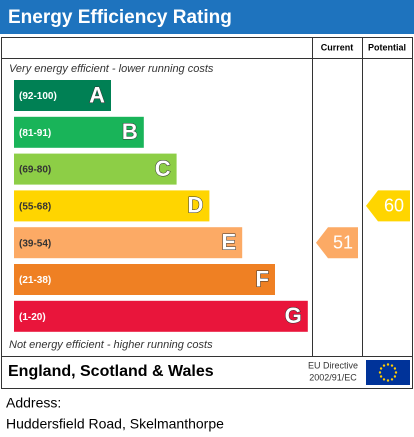  What do you see at coordinates (333, 365) in the screenshot?
I see `directive: EU Directive` at bounding box center [333, 365].